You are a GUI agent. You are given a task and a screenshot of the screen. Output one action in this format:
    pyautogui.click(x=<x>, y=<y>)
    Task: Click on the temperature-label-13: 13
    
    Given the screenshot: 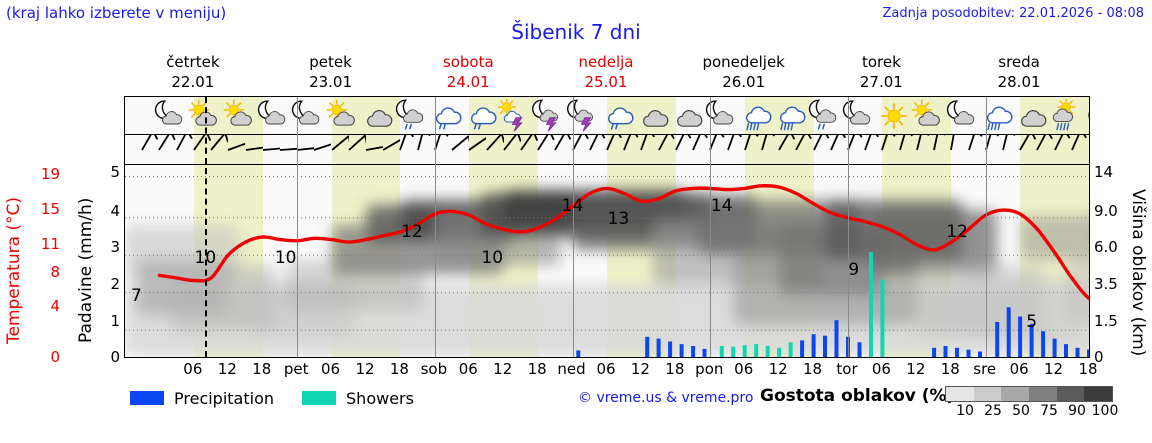 What is the action you would take?
    pyautogui.click(x=618, y=219)
    